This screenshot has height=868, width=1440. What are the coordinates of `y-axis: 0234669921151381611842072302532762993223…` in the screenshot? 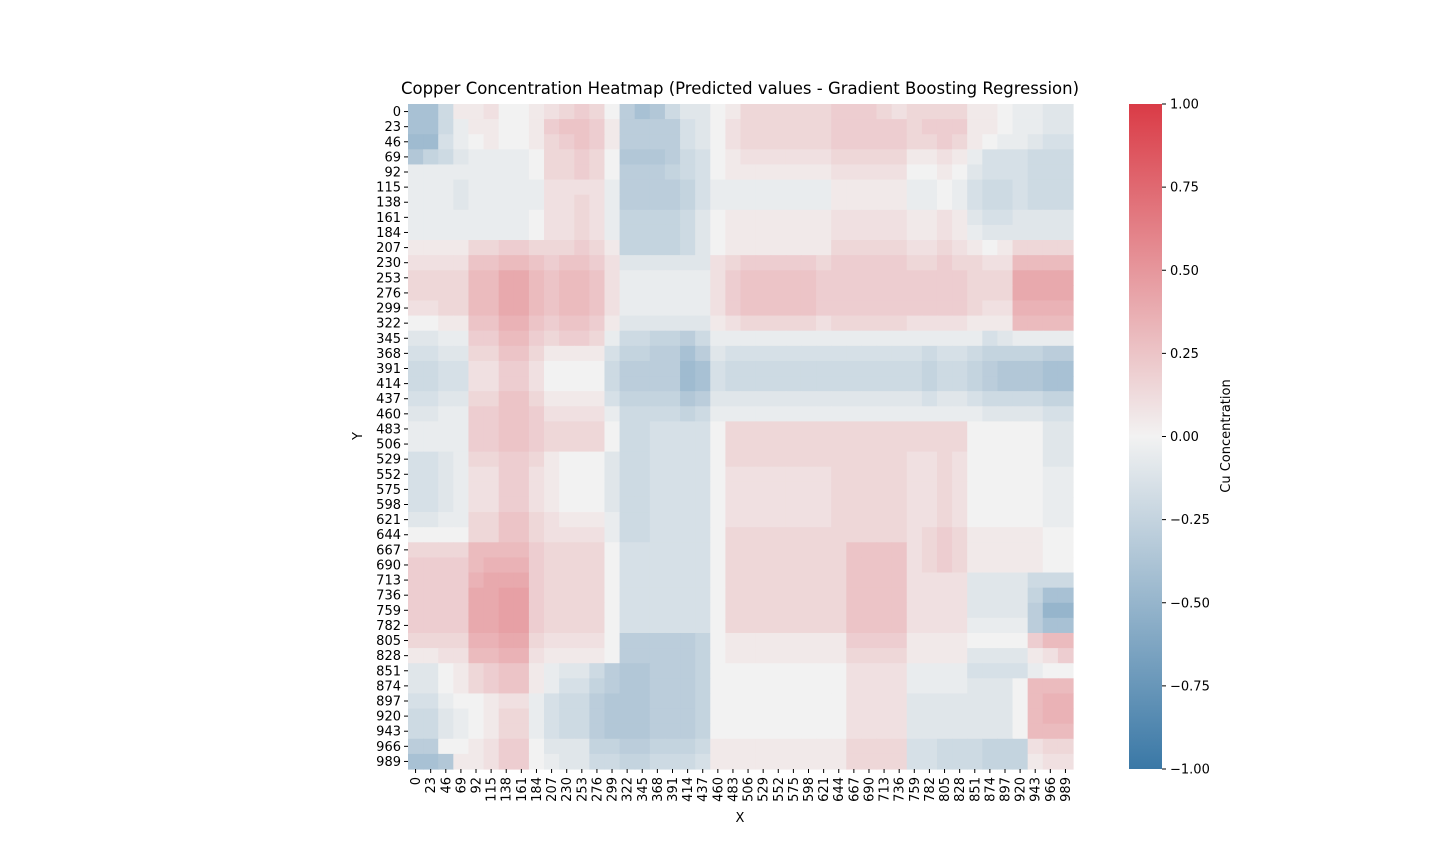 It's located at (392, 437).